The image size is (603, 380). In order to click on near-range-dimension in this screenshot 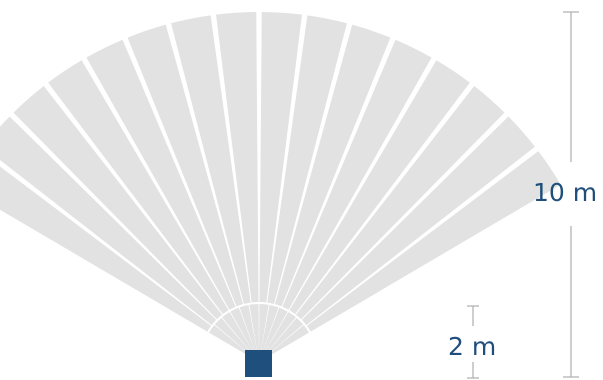, I will do `click(473, 342)`.